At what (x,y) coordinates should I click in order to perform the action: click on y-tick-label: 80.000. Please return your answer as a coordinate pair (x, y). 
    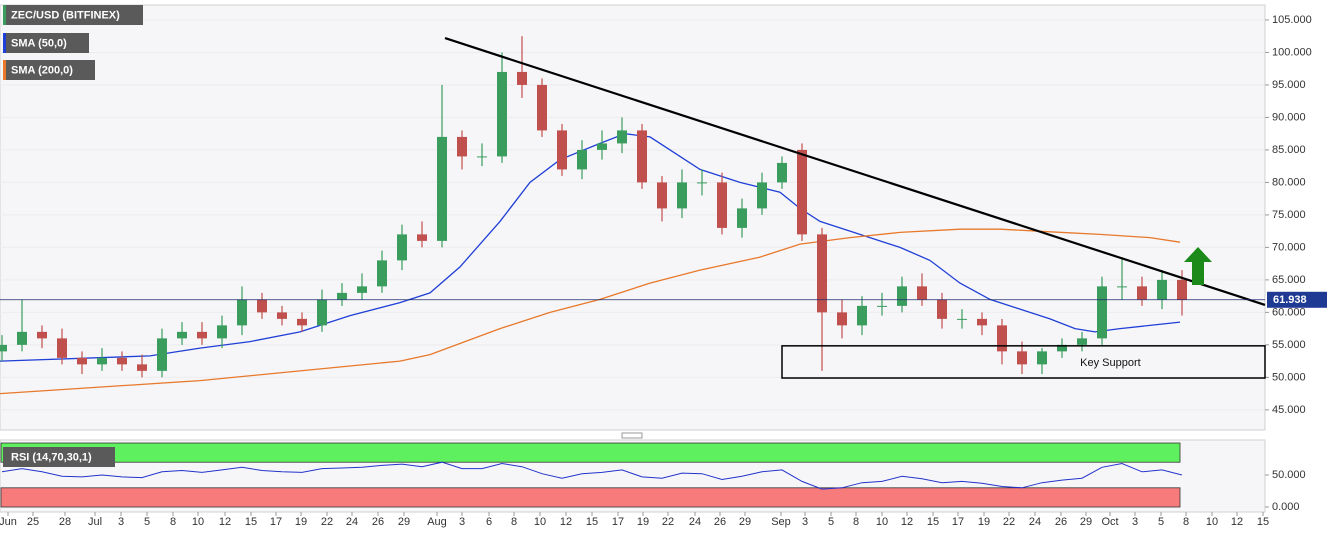
    Looking at the image, I should click on (1289, 182).